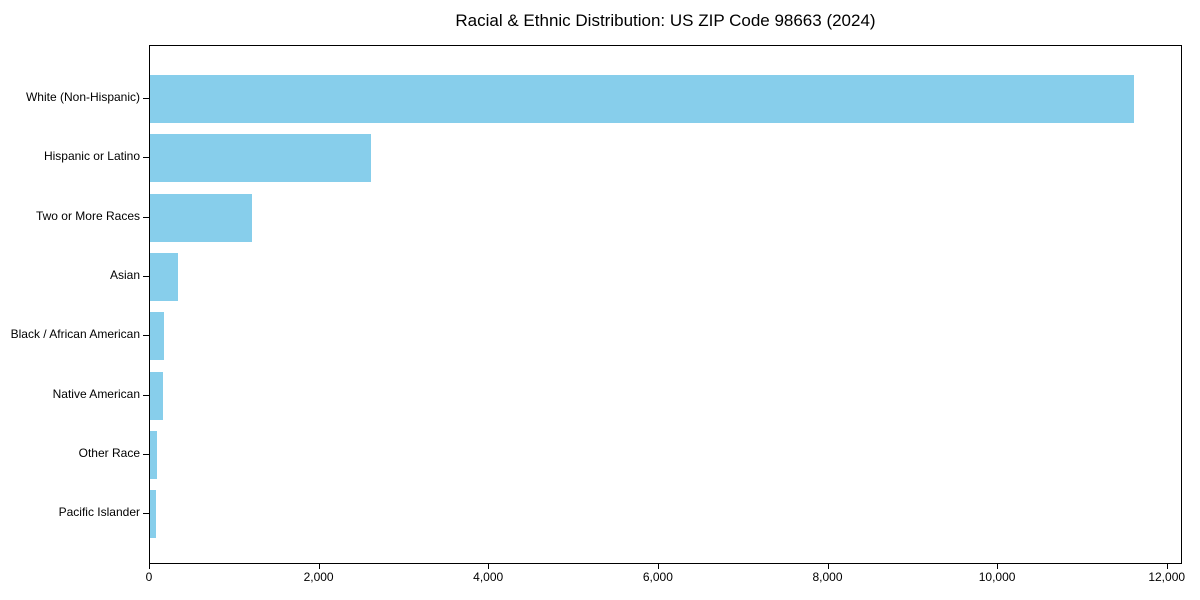  What do you see at coordinates (318, 577) in the screenshot?
I see `x-tick-label: 2,000` at bounding box center [318, 577].